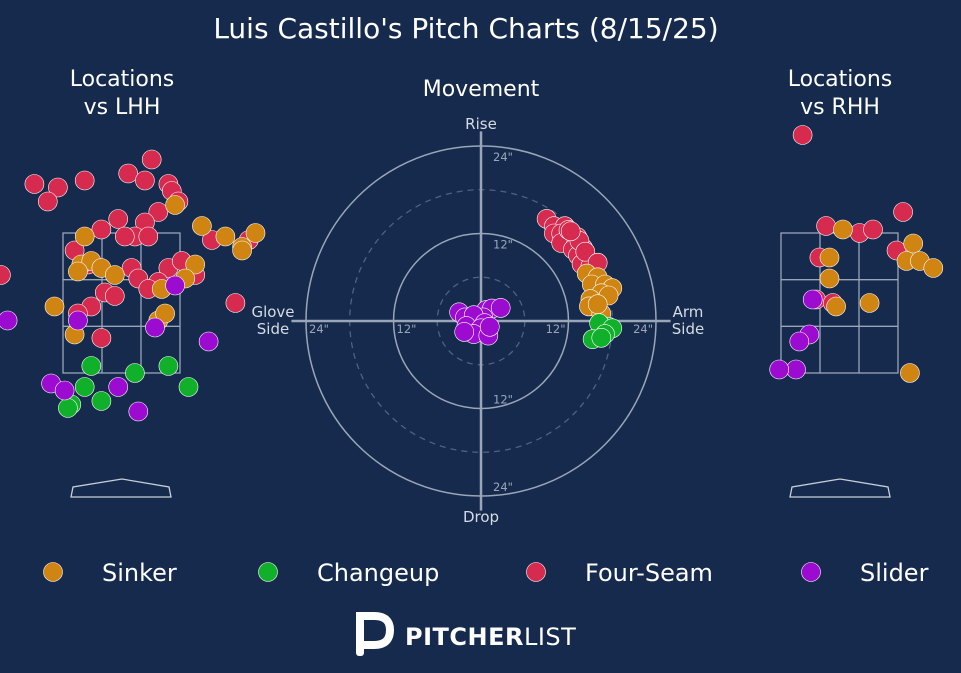  What do you see at coordinates (481, 517) in the screenshot?
I see `axis-label-drop: Drop` at bounding box center [481, 517].